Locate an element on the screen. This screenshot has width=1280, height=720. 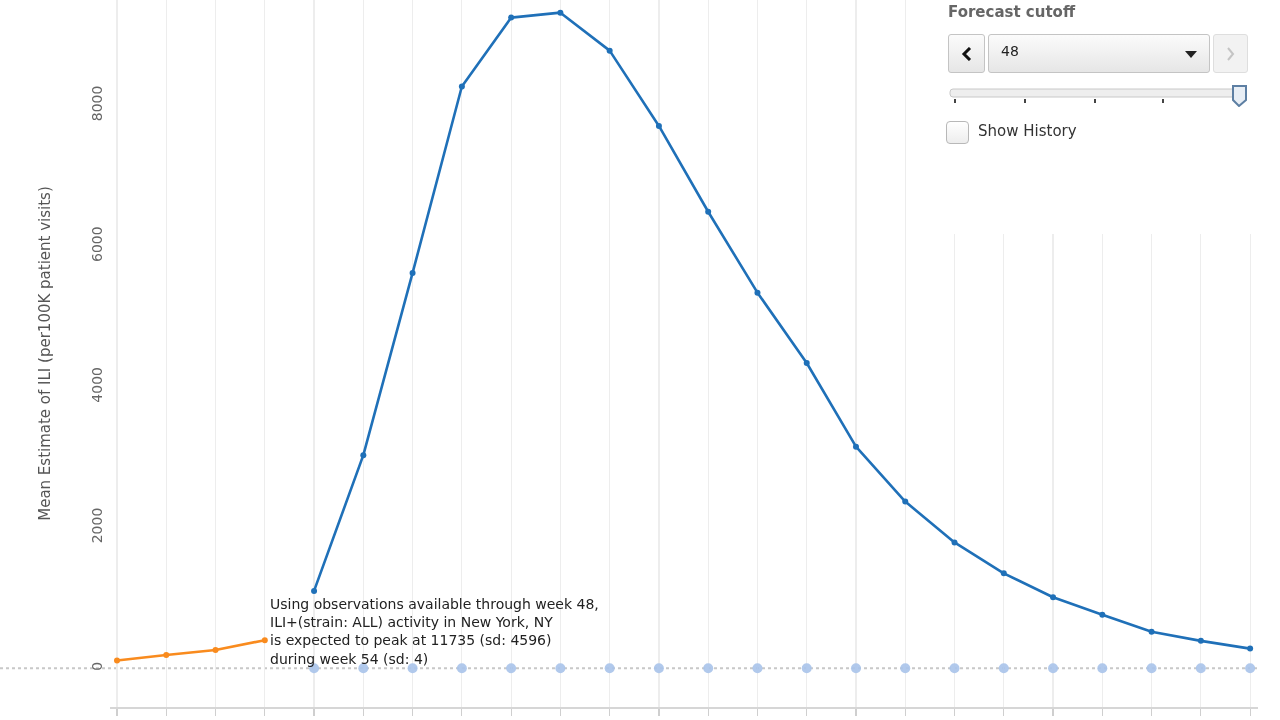
annotation: Using observations available through week 48, ILI+(strain: ALL) activity in New York, NY is expected to peak at 11735 (sd: 4596) during week 54 (sd: 4) is located at coordinates (434, 631).